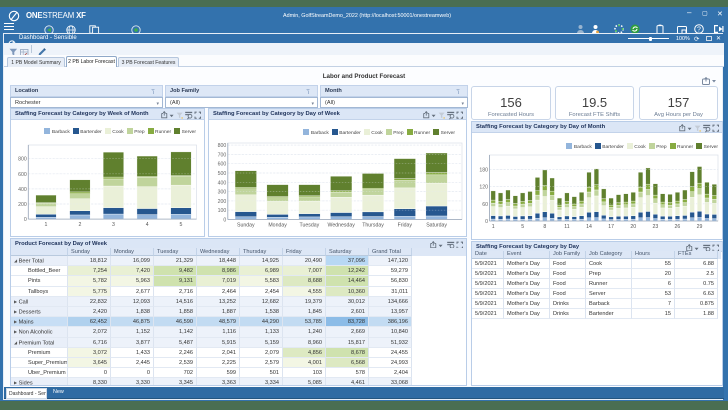 Image resolution: width=728 pixels, height=410 pixels. What do you see at coordinates (566, 227) in the screenshot?
I see `svg-text: 11` at bounding box center [566, 227].